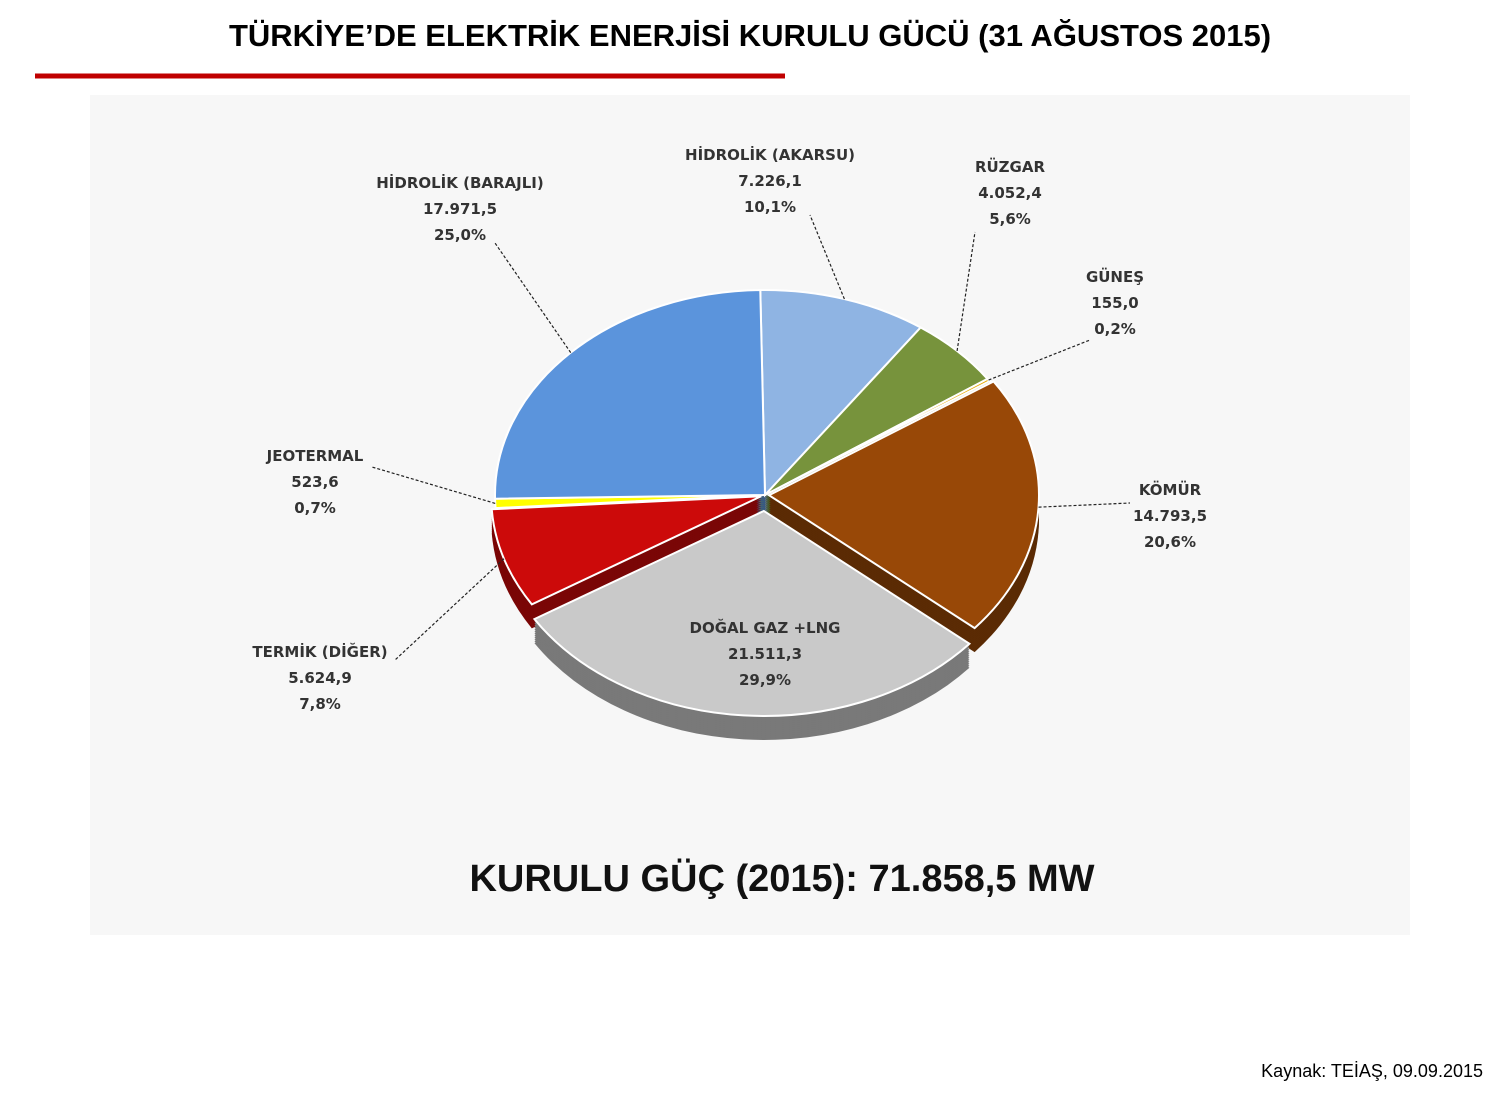 The height and width of the screenshot is (1098, 1500). What do you see at coordinates (1170, 489) in the screenshot?
I see `slice-label: KÖMÜR` at bounding box center [1170, 489].